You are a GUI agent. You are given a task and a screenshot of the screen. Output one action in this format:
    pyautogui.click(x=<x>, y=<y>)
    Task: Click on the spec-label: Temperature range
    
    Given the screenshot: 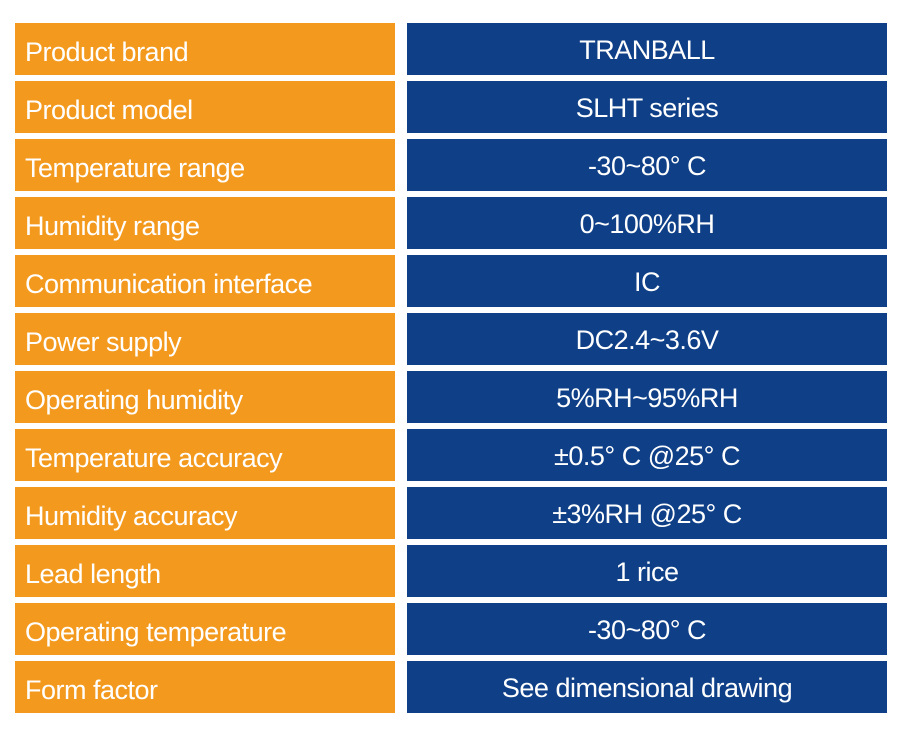 What is the action you would take?
    pyautogui.click(x=205, y=165)
    